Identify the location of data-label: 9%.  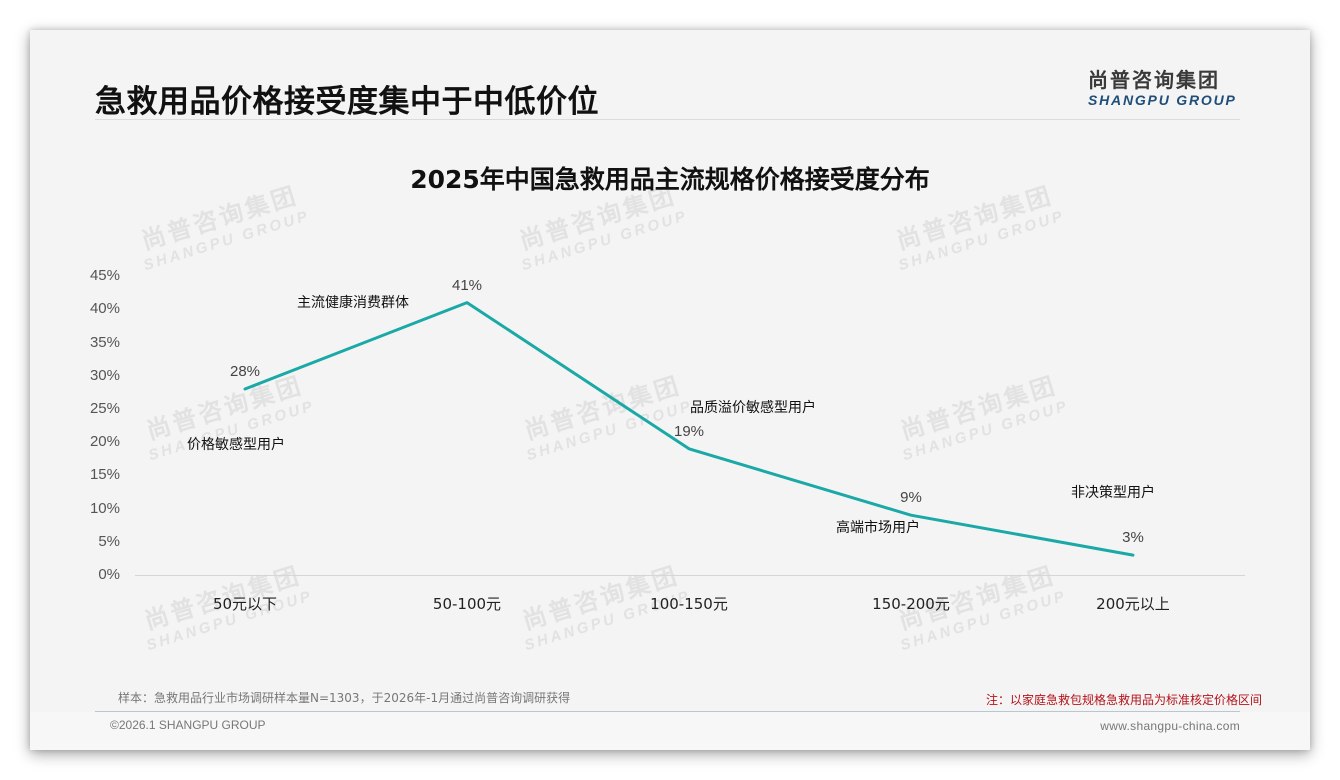
(911, 497).